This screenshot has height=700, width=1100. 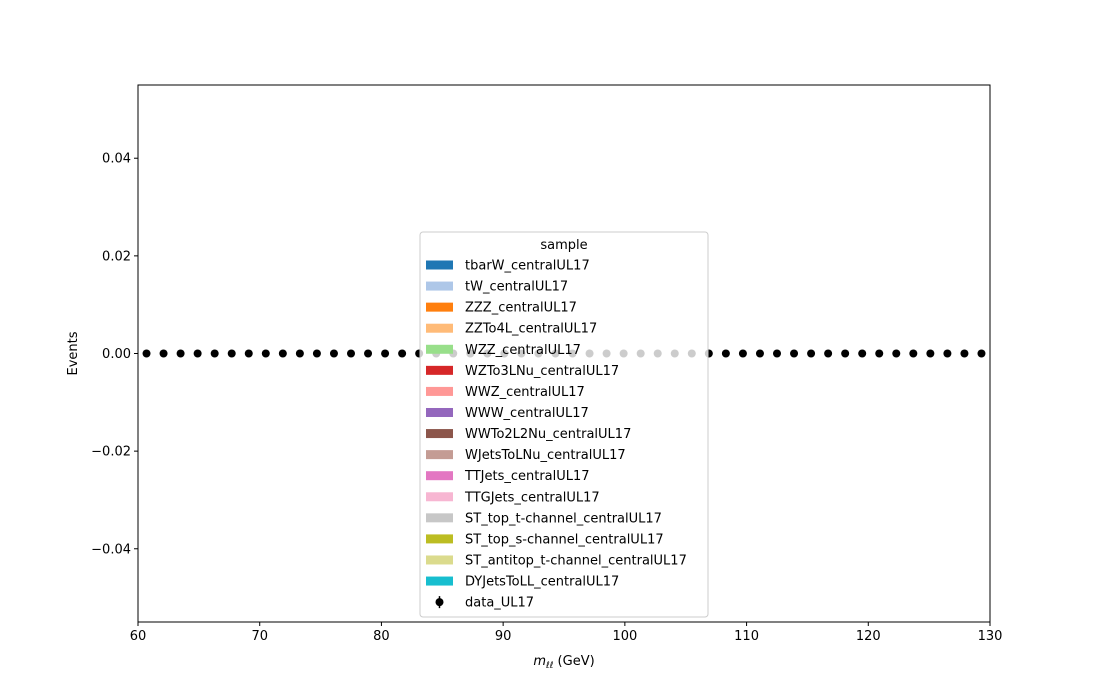 I want to click on legend-title: sample, so click(x=563, y=245).